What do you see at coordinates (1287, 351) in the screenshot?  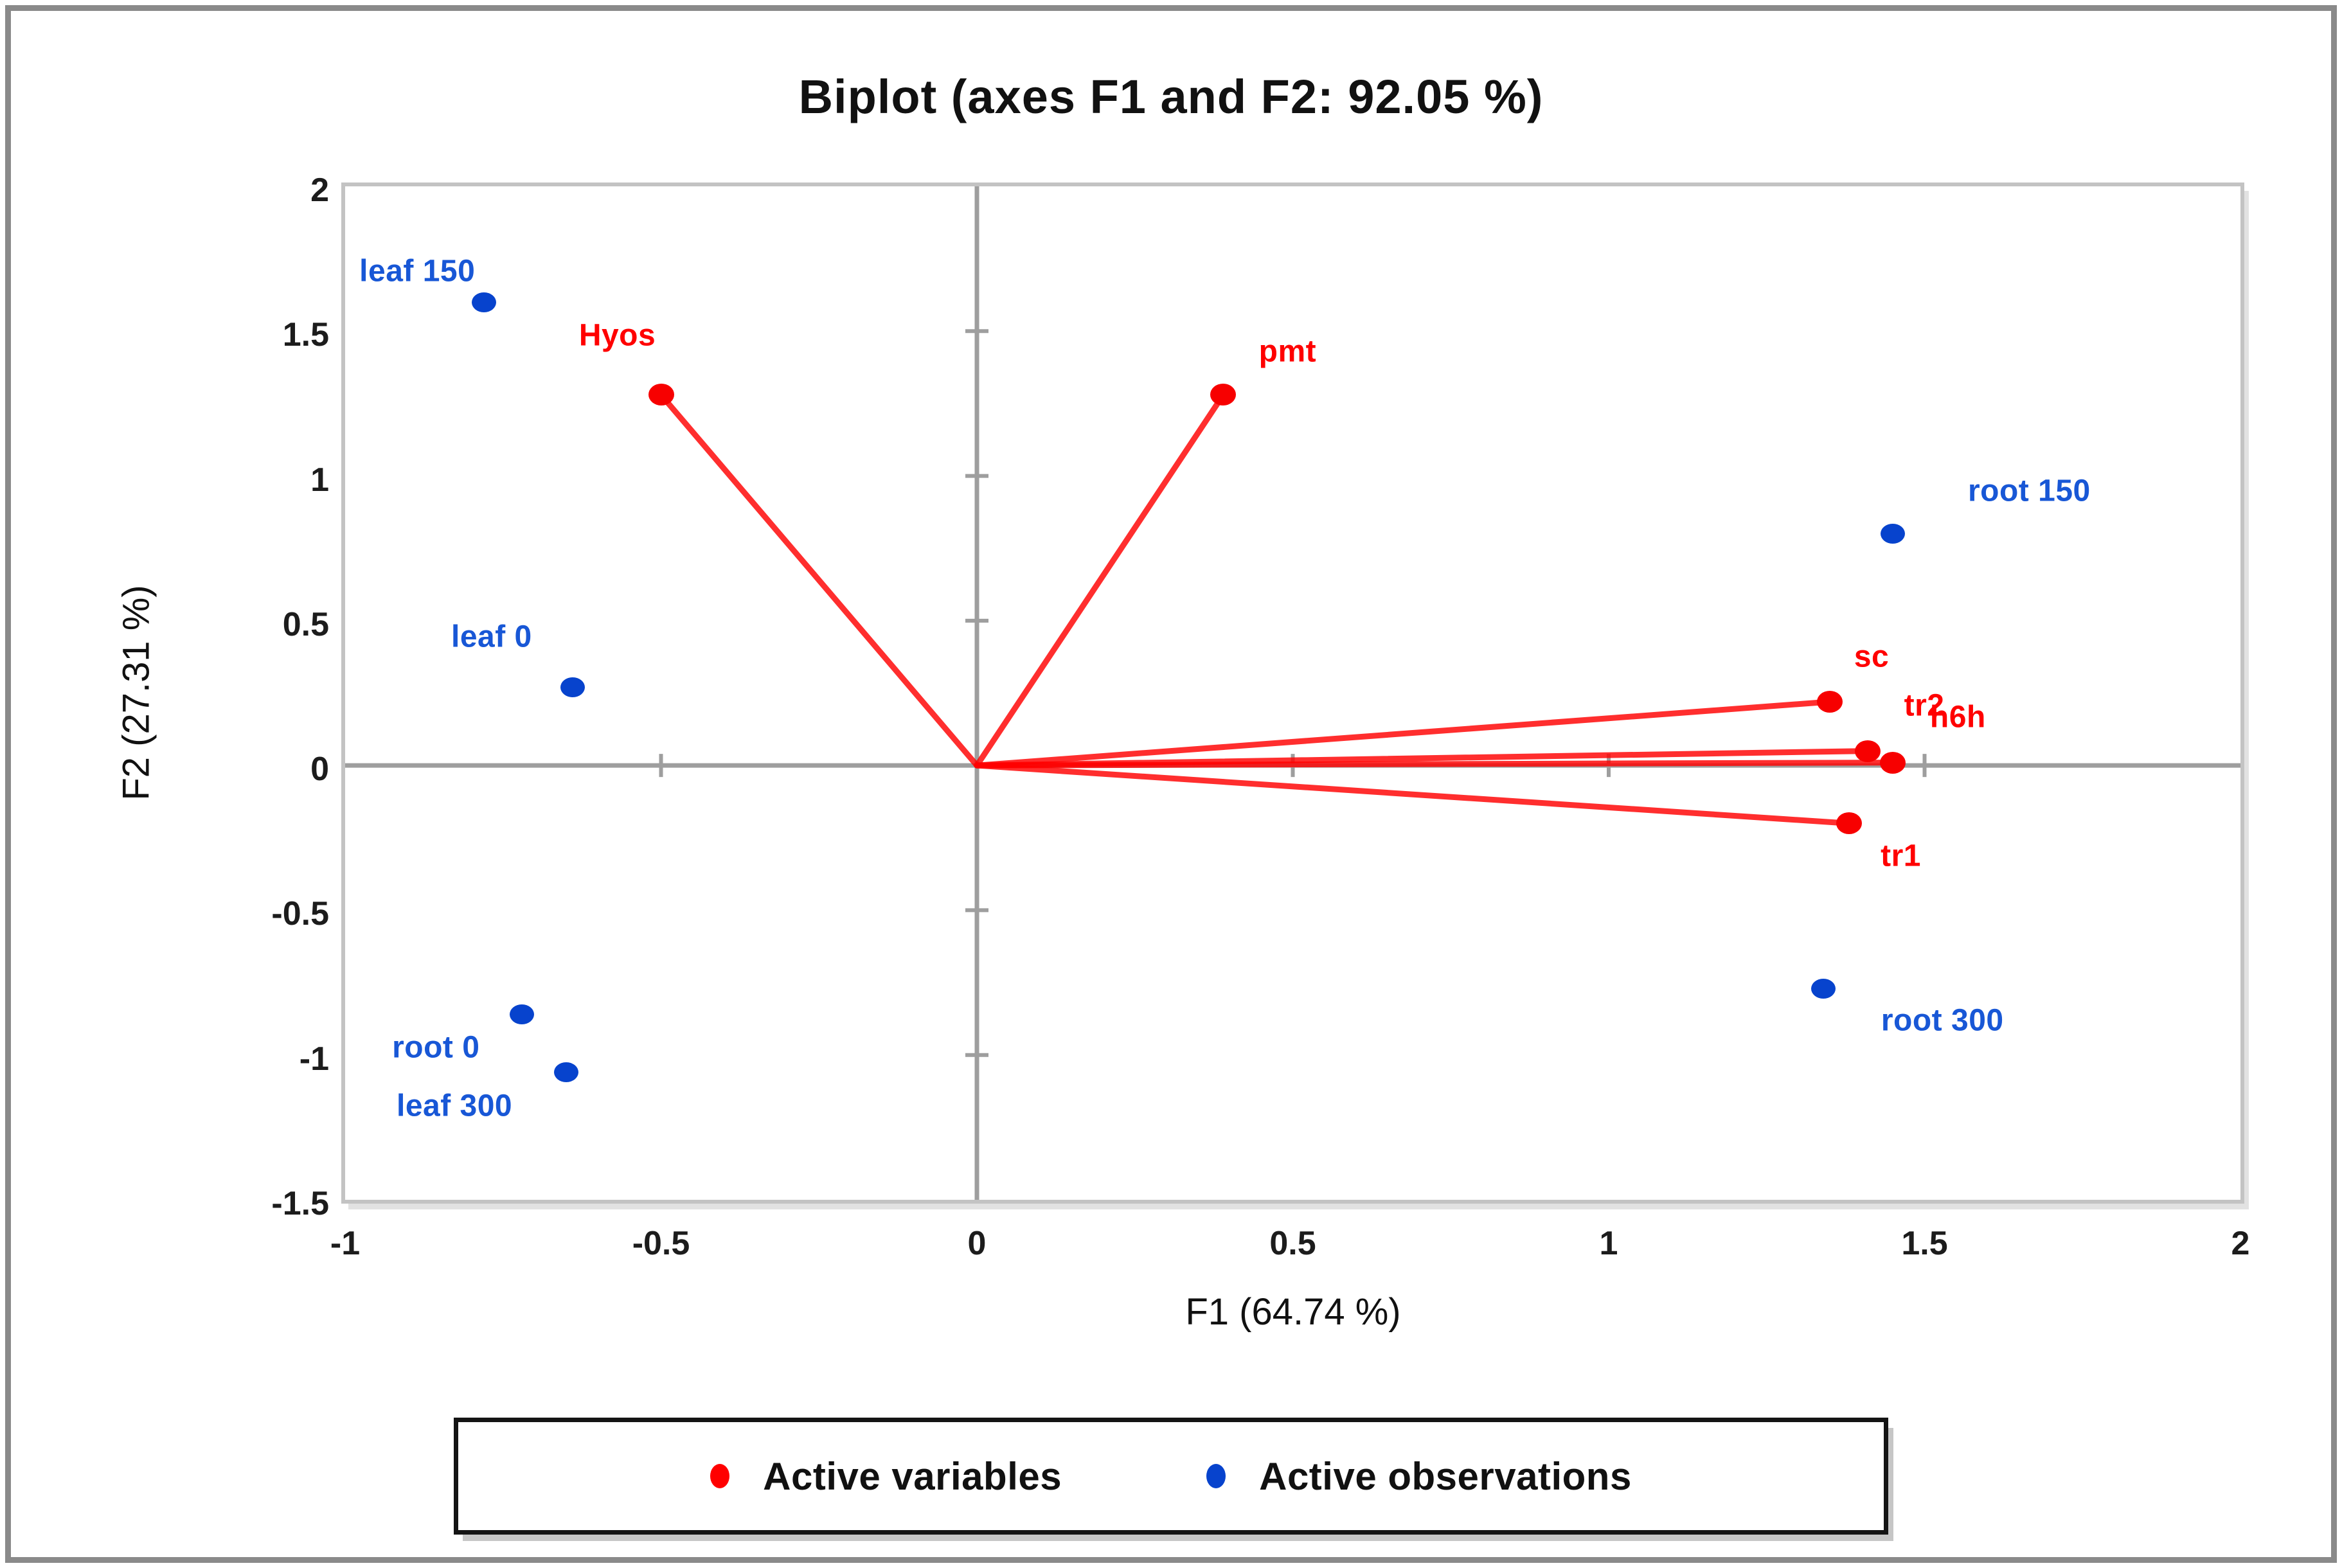 I see `variable-label-pmt: pmt` at bounding box center [1287, 351].